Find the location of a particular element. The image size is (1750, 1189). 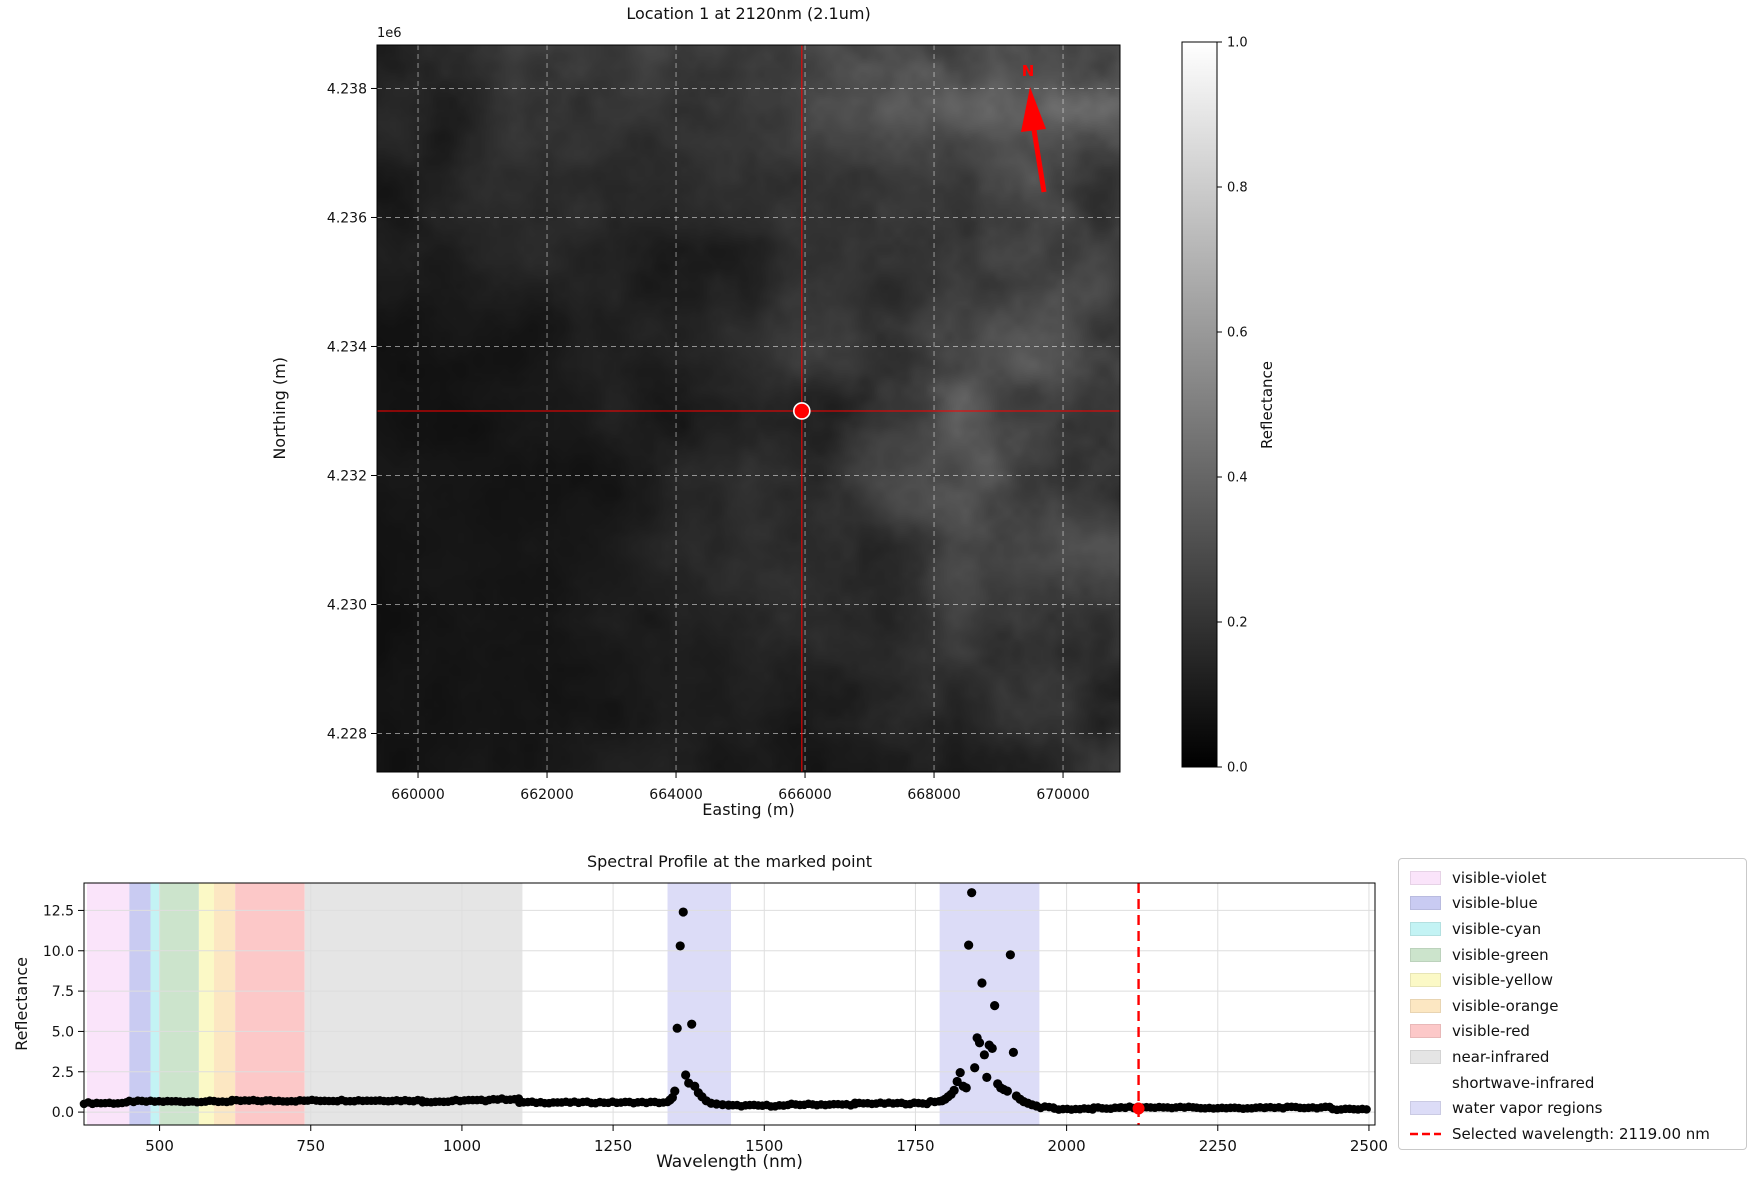

colorbar-label: Reflectance is located at coordinates (1267, 404).